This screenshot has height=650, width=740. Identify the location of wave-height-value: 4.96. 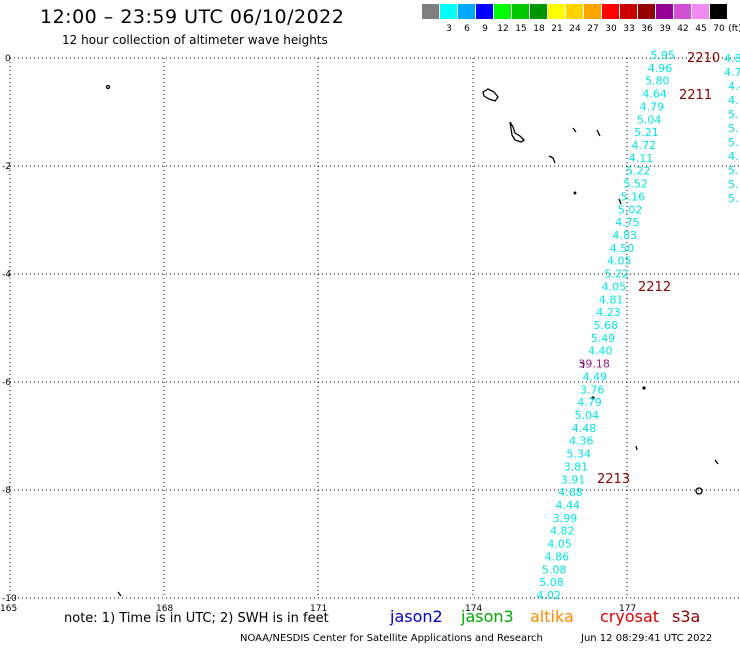
(660, 68).